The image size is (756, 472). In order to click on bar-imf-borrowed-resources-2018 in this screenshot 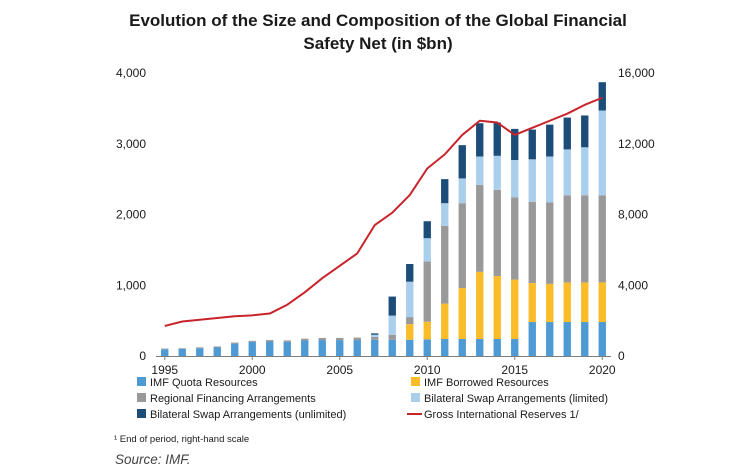, I will do `click(567, 302)`.